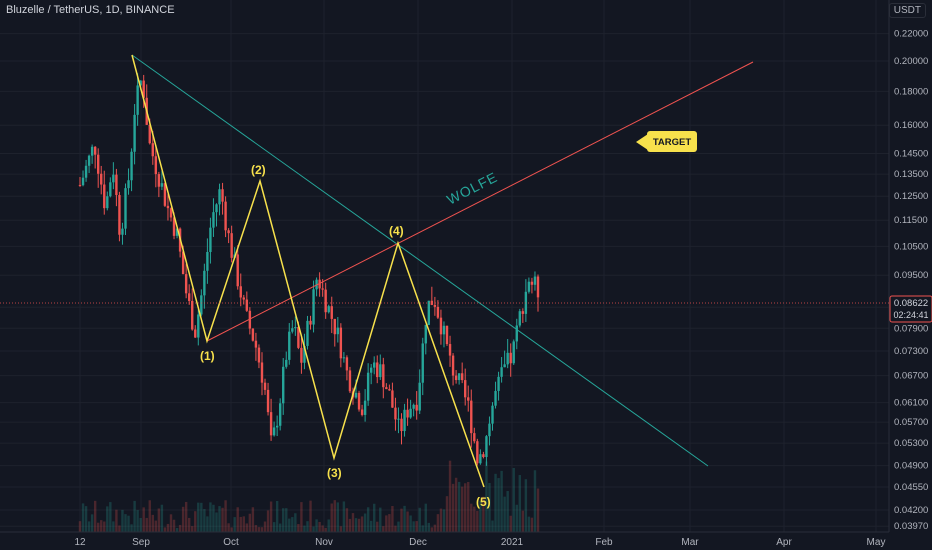  Describe the element at coordinates (910, 315) in the screenshot. I see `countdown-value: 02:24:41` at that location.